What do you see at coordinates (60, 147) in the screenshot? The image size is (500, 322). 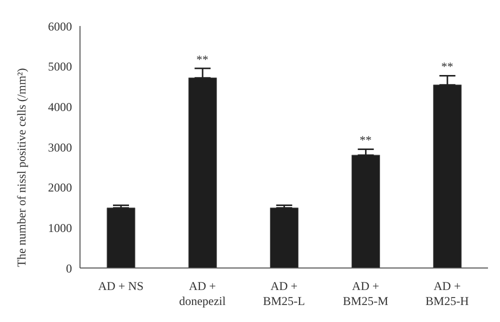 I see `y-tick-label: 3000` at bounding box center [60, 147].